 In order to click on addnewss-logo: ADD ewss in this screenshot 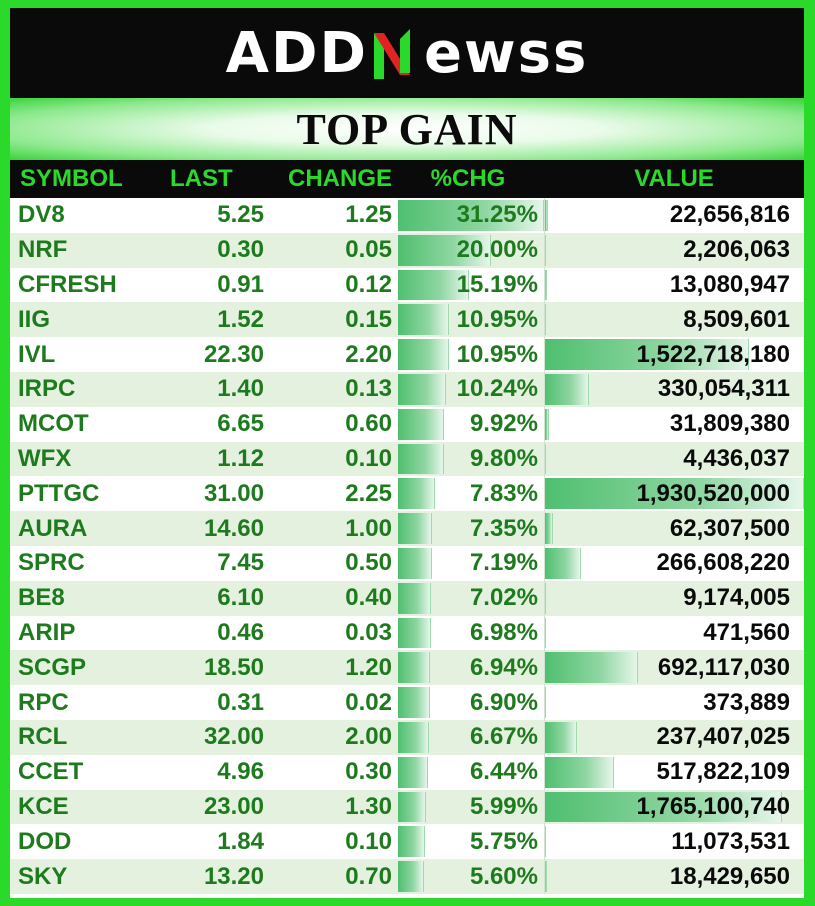, I will do `click(407, 53)`.